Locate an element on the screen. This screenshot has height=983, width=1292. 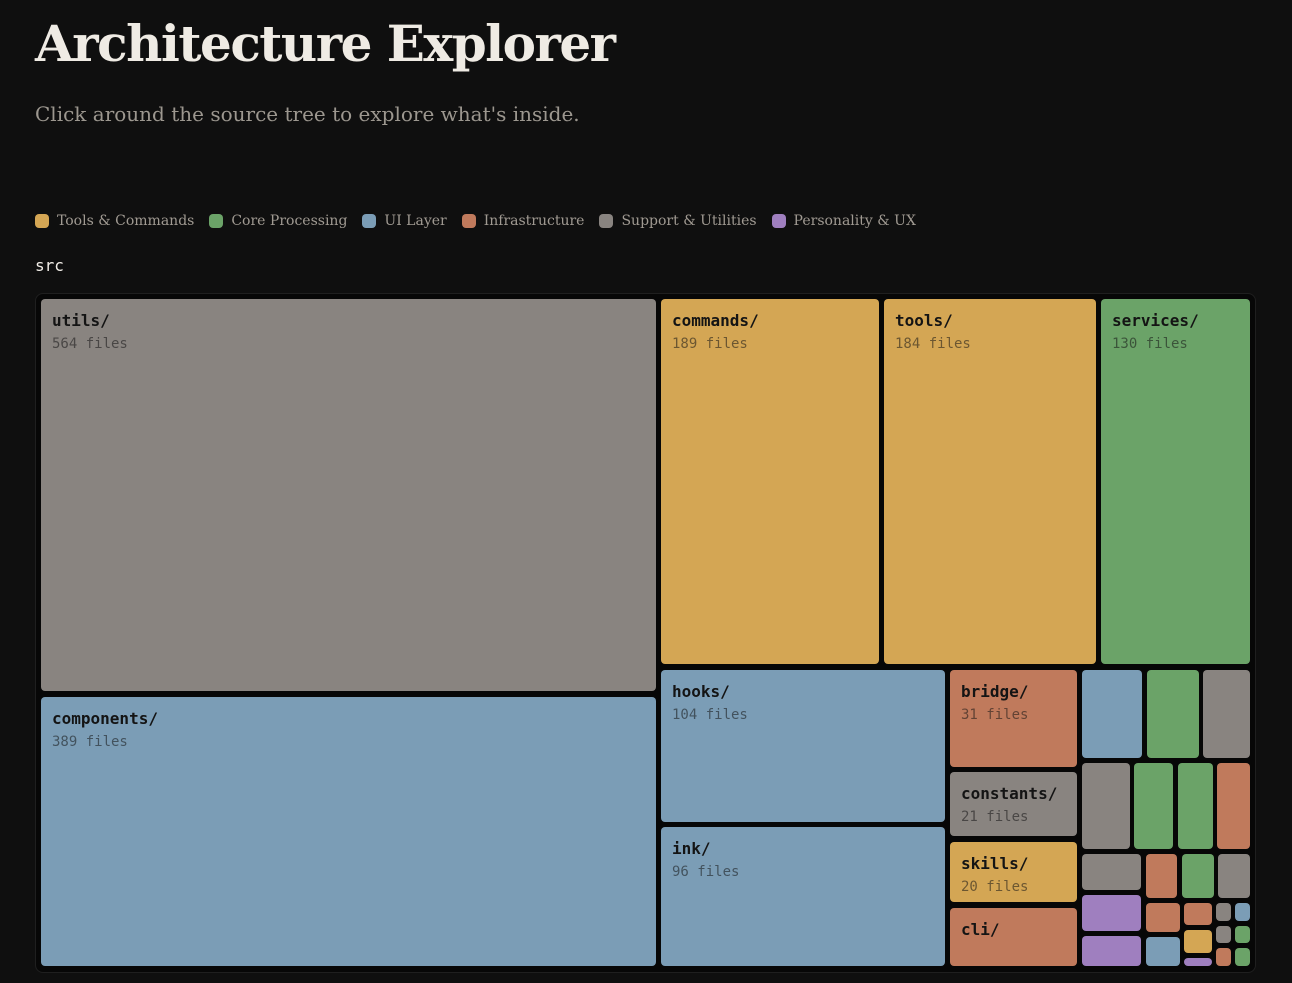
cell-name: cli/ is located at coordinates (980, 929).